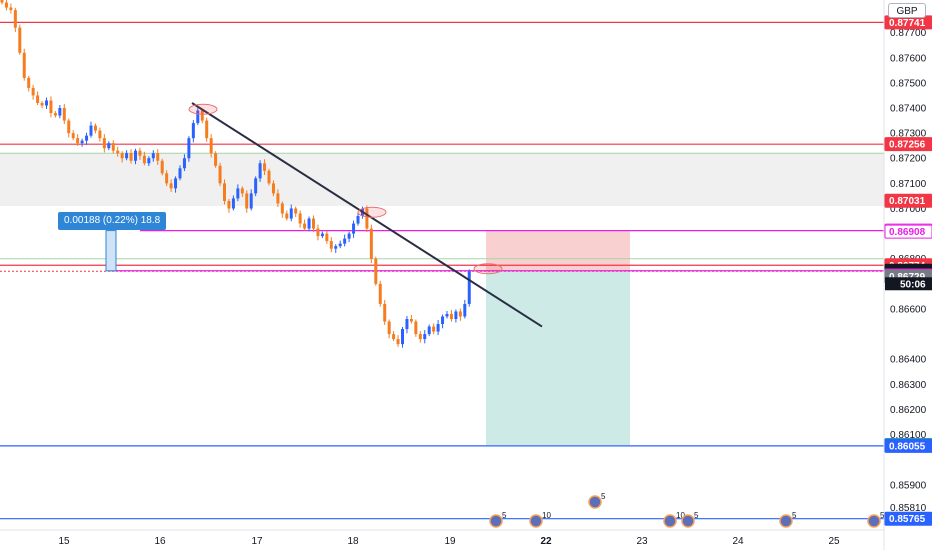 Image resolution: width=932 pixels, height=550 pixels. Describe the element at coordinates (907, 10) in the screenshot. I see `currency-badge: GBP` at that location.